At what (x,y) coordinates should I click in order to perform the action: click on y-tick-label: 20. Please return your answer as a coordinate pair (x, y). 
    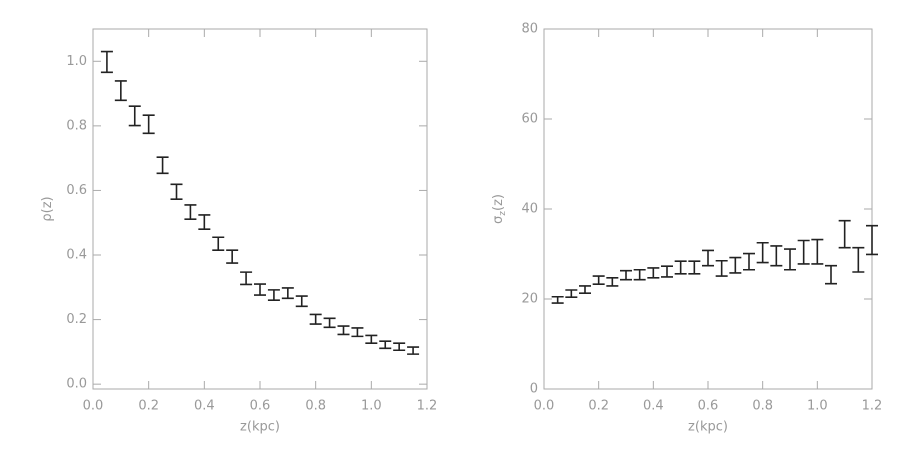
    Looking at the image, I should click on (529, 299).